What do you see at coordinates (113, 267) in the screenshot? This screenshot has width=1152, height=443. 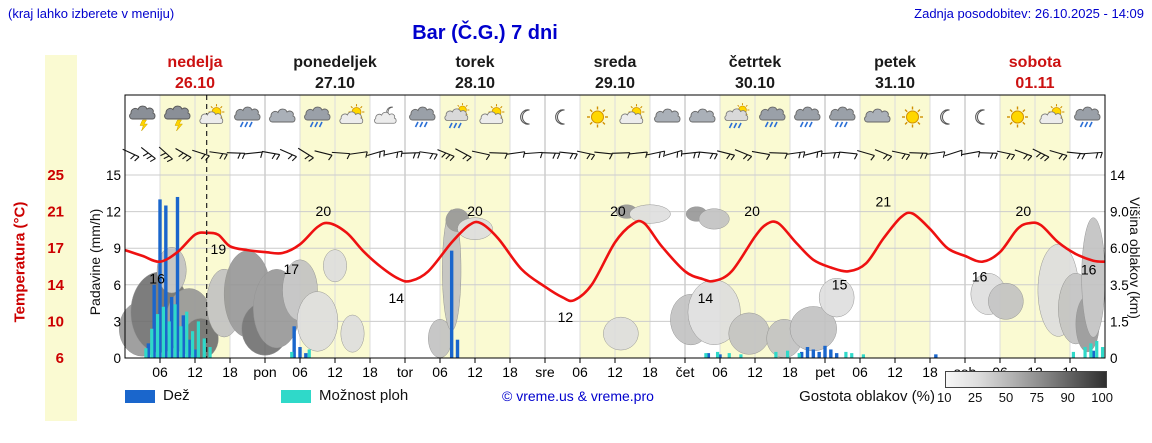 I see `precip-tick-labels: 0 3 6 9 12 15` at bounding box center [113, 267].